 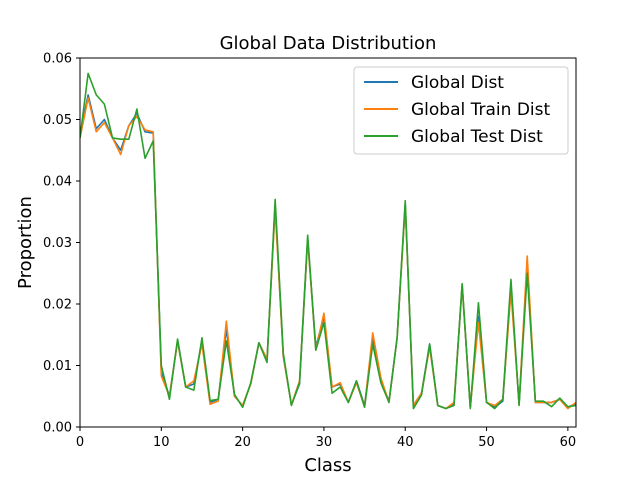 What do you see at coordinates (57, 243) in the screenshot?
I see `y-tick-label: 0.03` at bounding box center [57, 243].